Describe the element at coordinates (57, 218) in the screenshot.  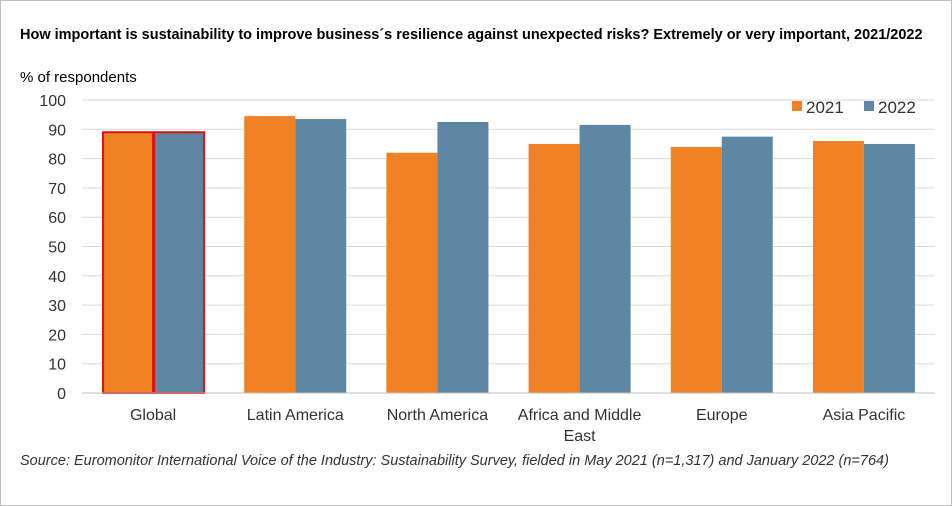
I see `y-tick-label: 60` at that location.